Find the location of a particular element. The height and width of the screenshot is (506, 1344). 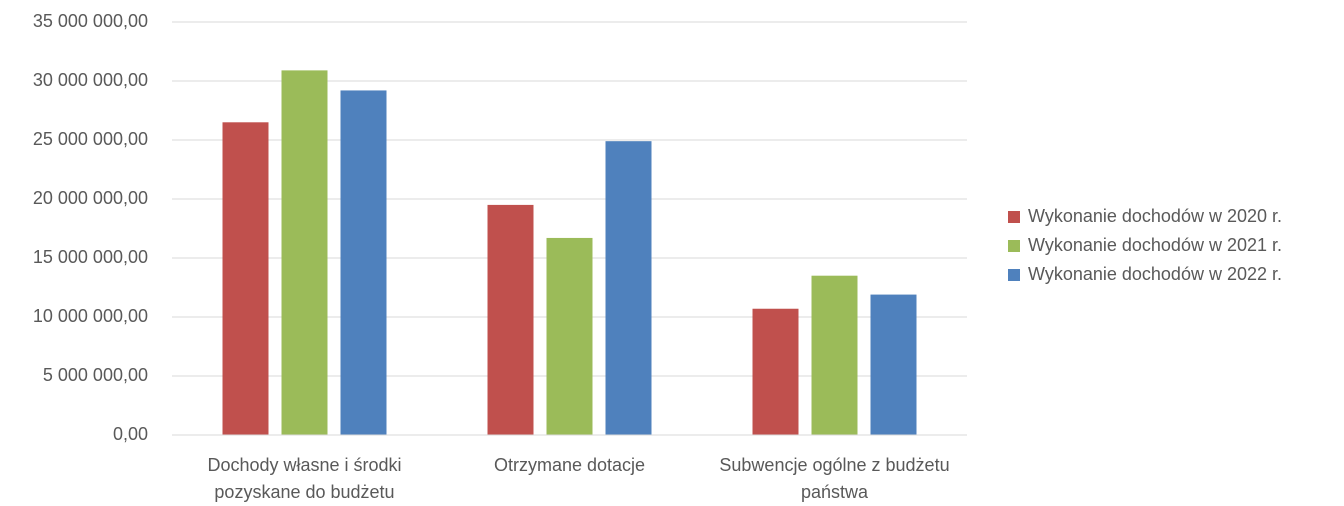

y-tick-label: 0,00 is located at coordinates (130, 434).